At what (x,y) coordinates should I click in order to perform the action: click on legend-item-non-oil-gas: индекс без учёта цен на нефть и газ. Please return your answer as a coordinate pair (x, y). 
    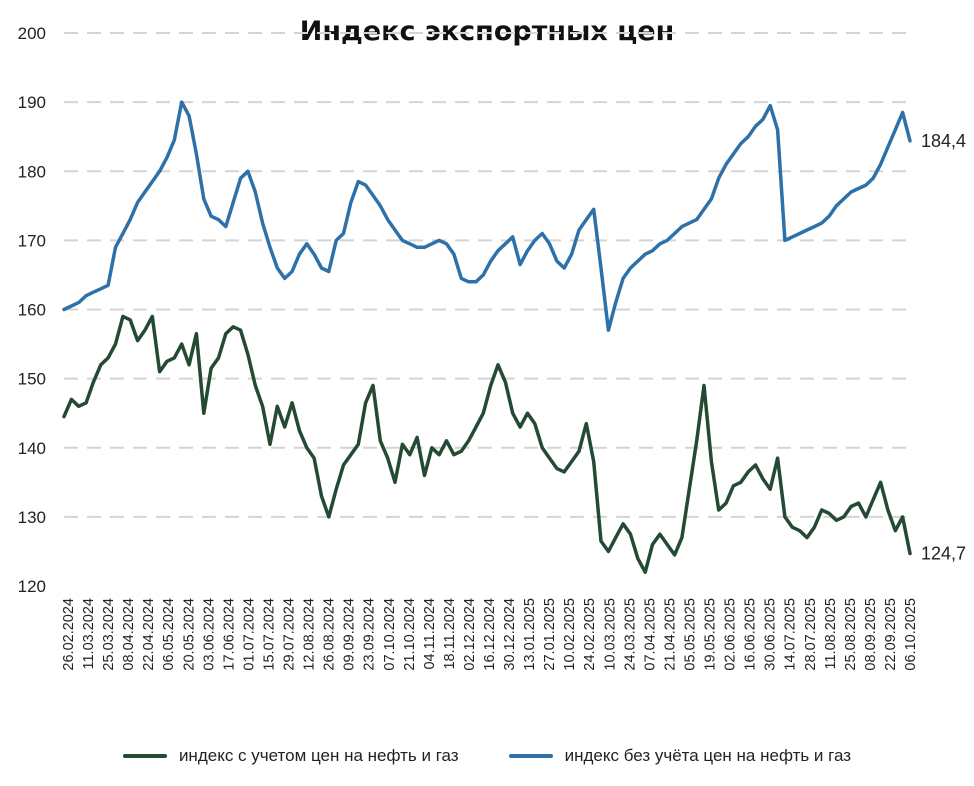
    Looking at the image, I should click on (680, 756).